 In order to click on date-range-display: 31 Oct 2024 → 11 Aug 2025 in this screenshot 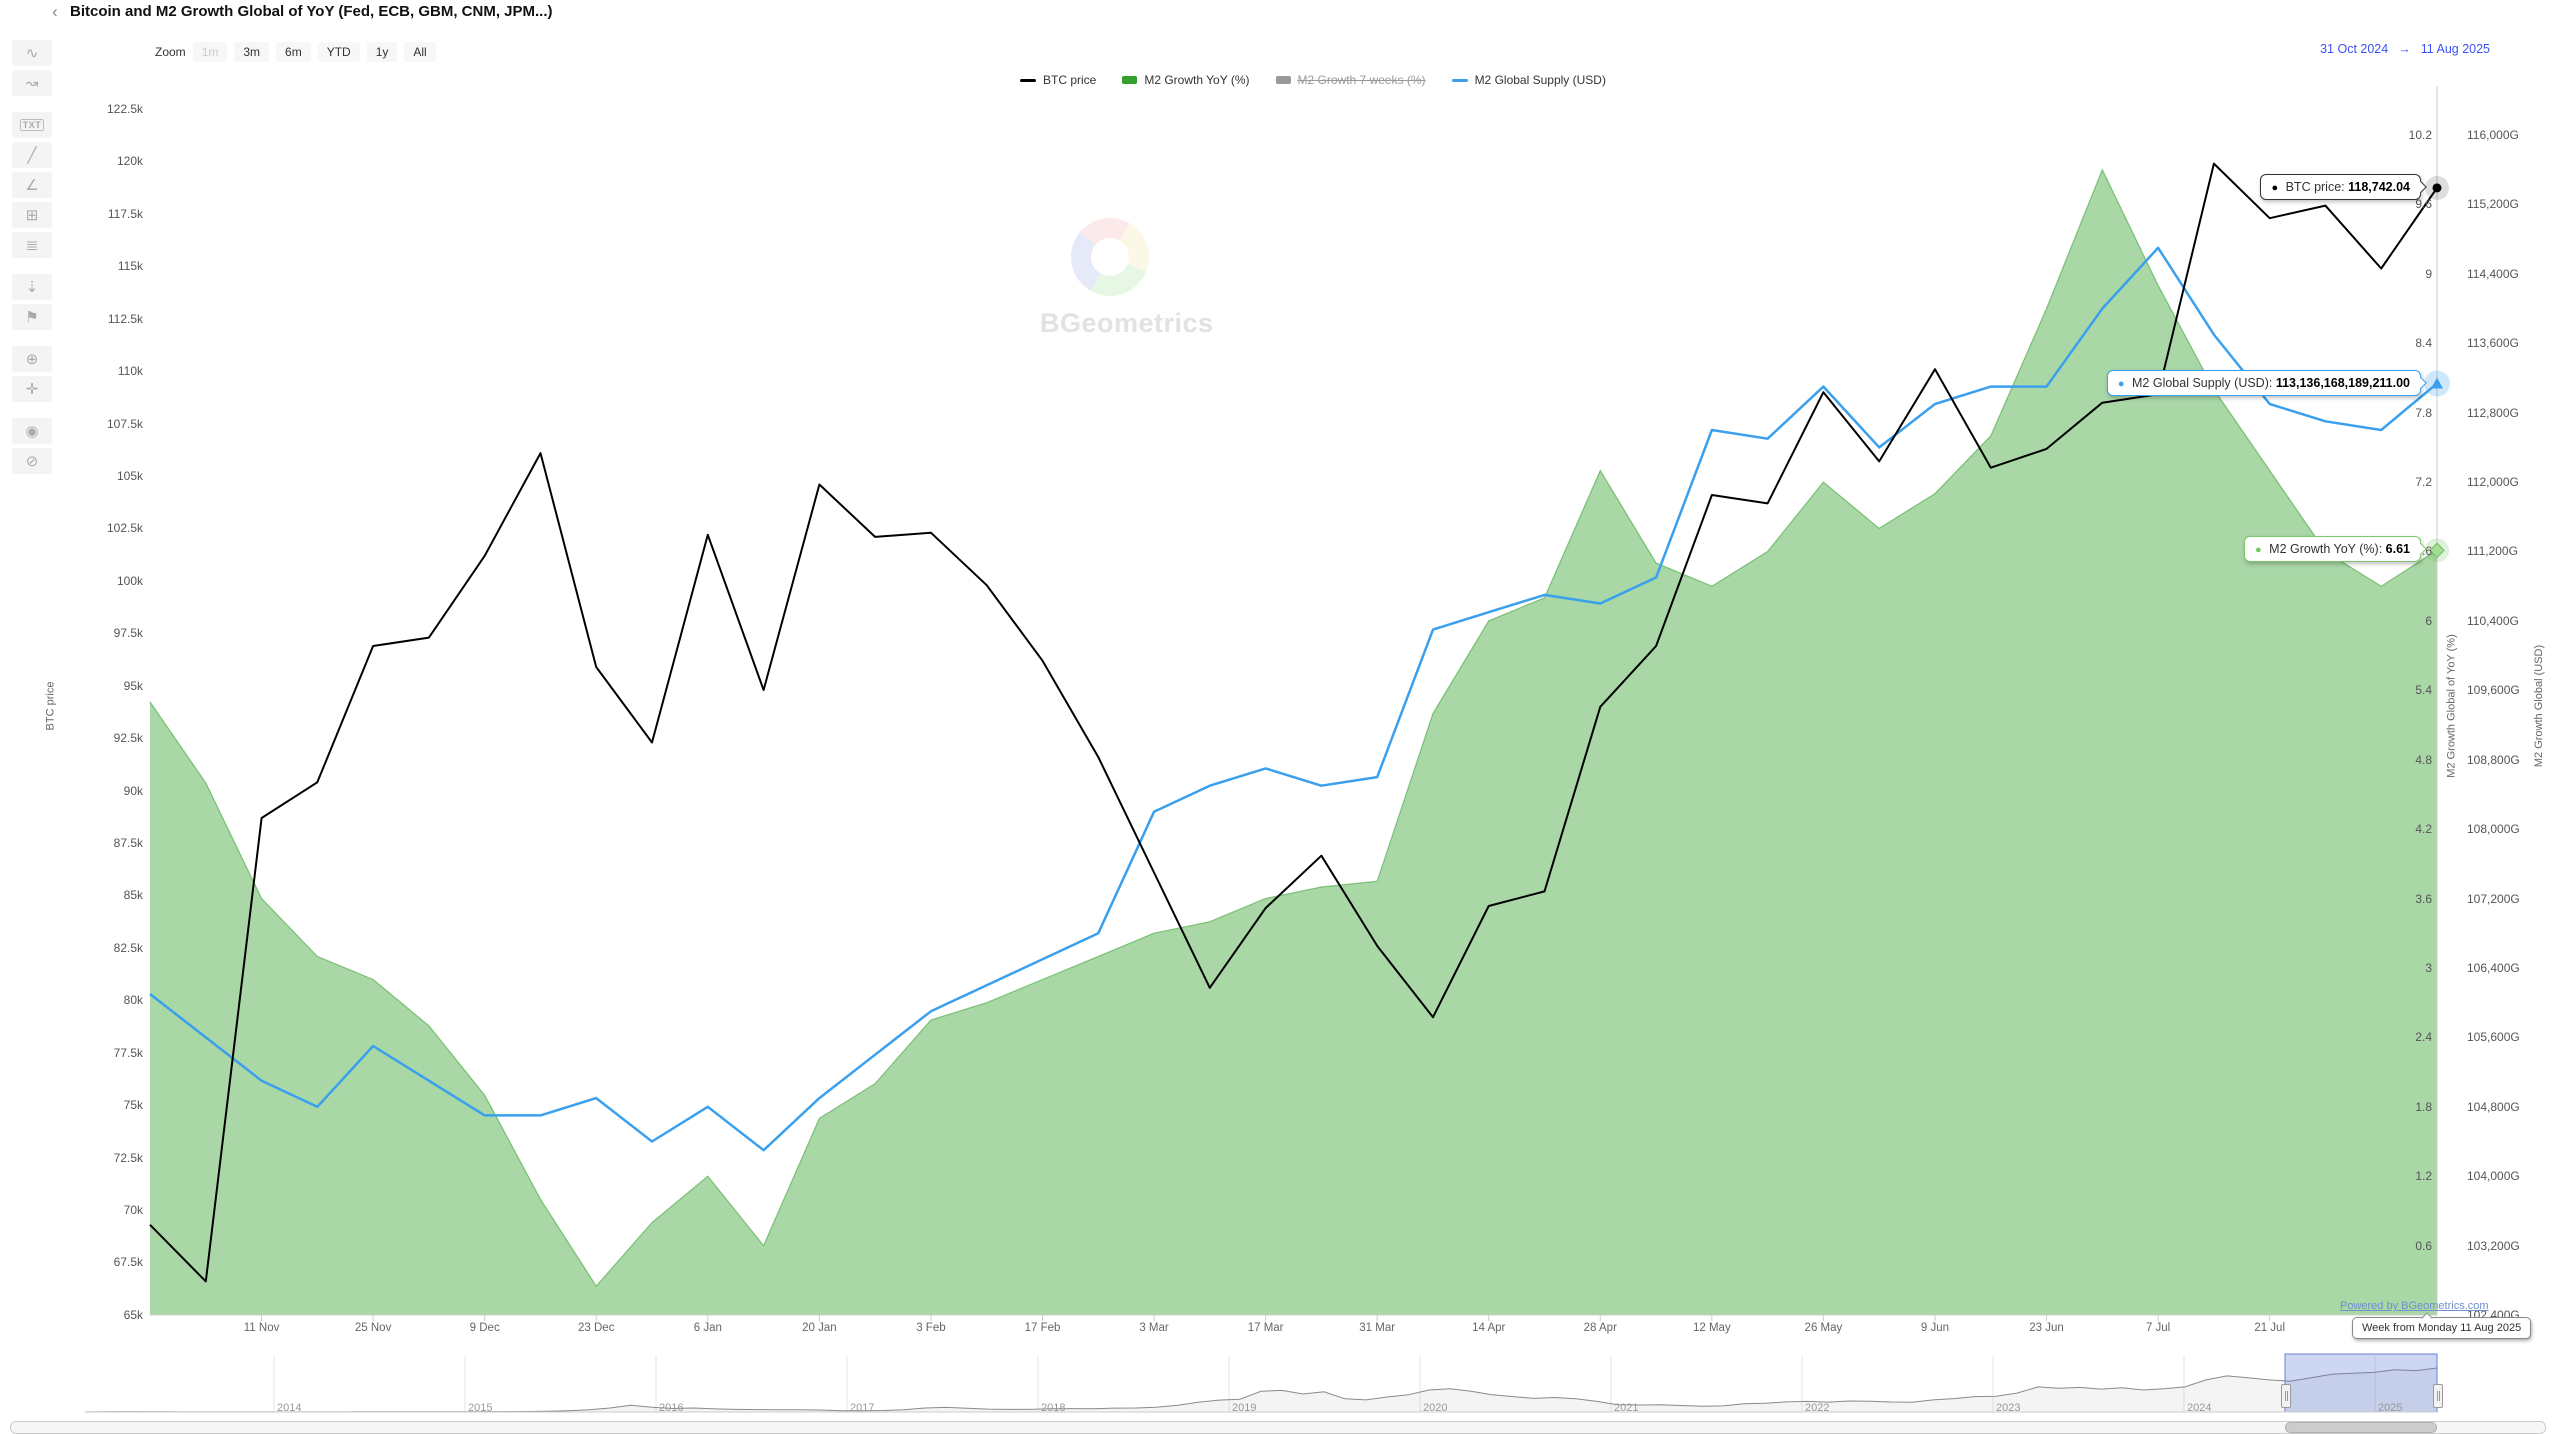, I will do `click(2405, 49)`.